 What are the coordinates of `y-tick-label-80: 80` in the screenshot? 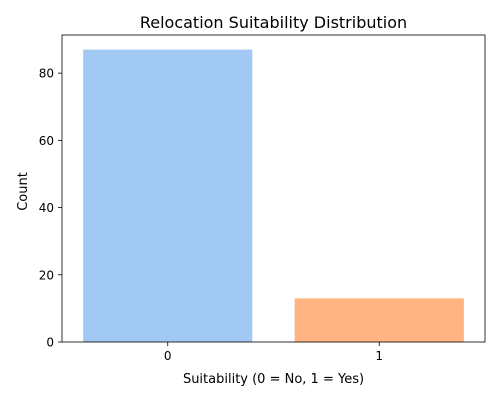 It's located at (46, 74).